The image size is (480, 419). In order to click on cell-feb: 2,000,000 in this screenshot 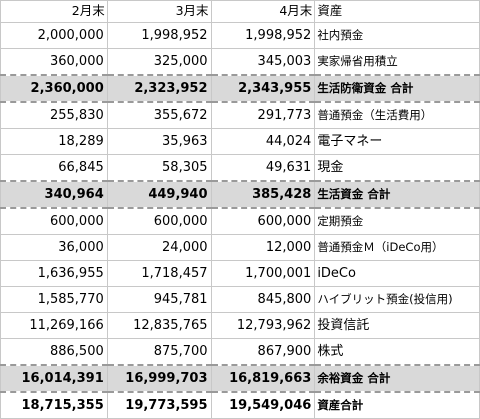, I will do `click(54, 35)`.